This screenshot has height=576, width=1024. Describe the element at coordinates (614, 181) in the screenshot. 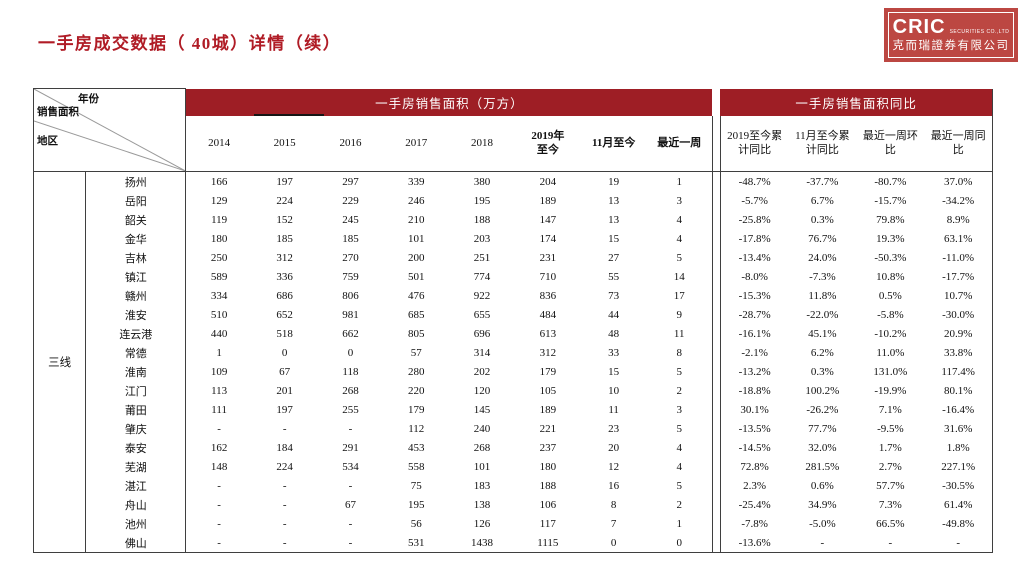

I see `area-value: 19` at that location.